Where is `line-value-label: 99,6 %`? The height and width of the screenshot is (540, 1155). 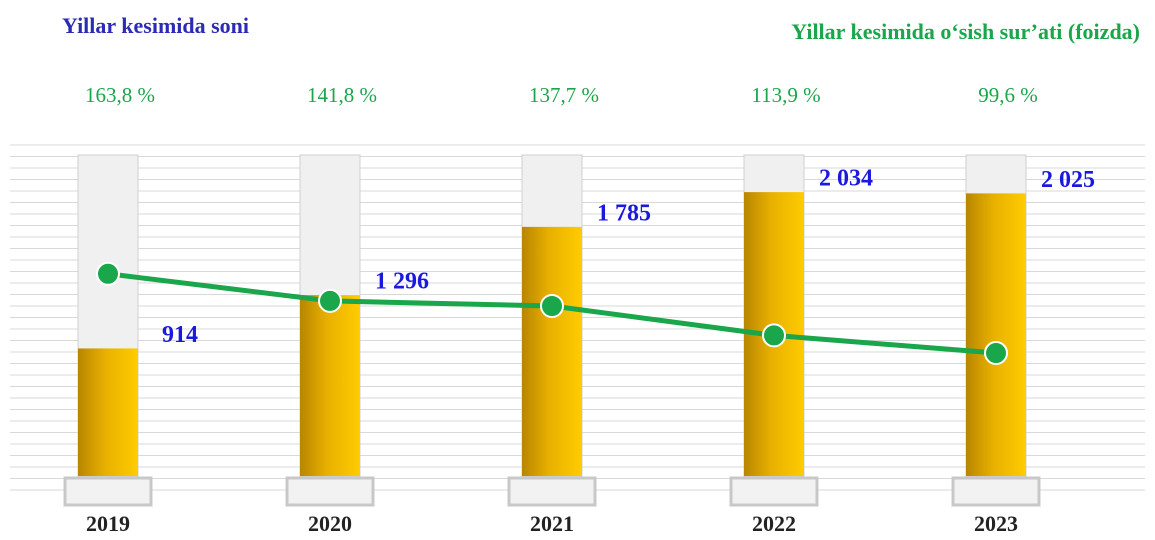
line-value-label: 99,6 % is located at coordinates (1008, 95).